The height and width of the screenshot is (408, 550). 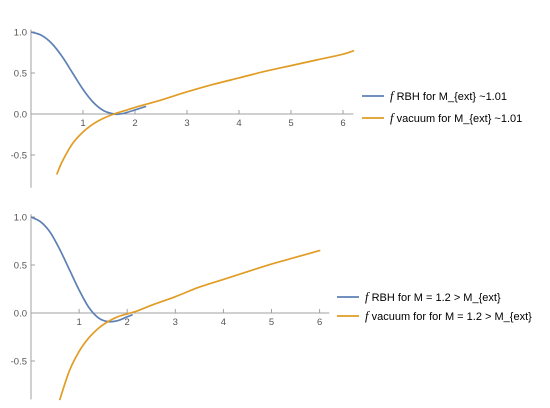 I want to click on legend-entry: f RBH for M = 1.2 > M_{ext}, so click(x=433, y=297).